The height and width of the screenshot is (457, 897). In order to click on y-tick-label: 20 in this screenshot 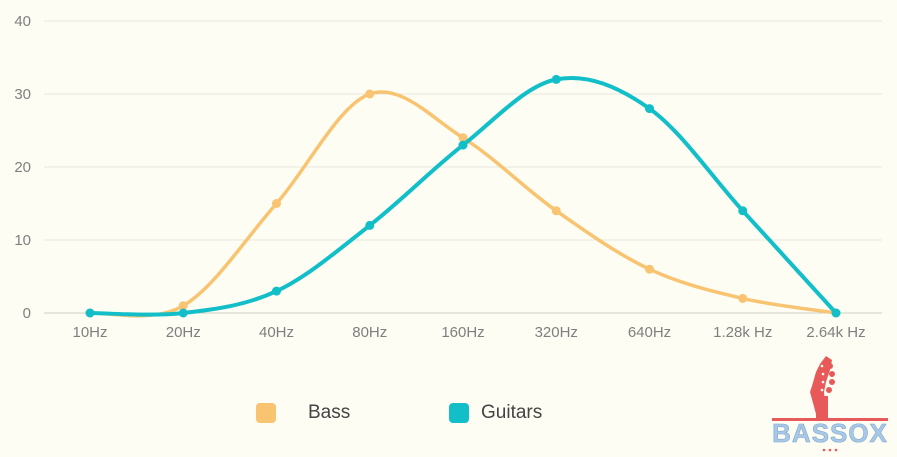, I will do `click(22, 167)`.